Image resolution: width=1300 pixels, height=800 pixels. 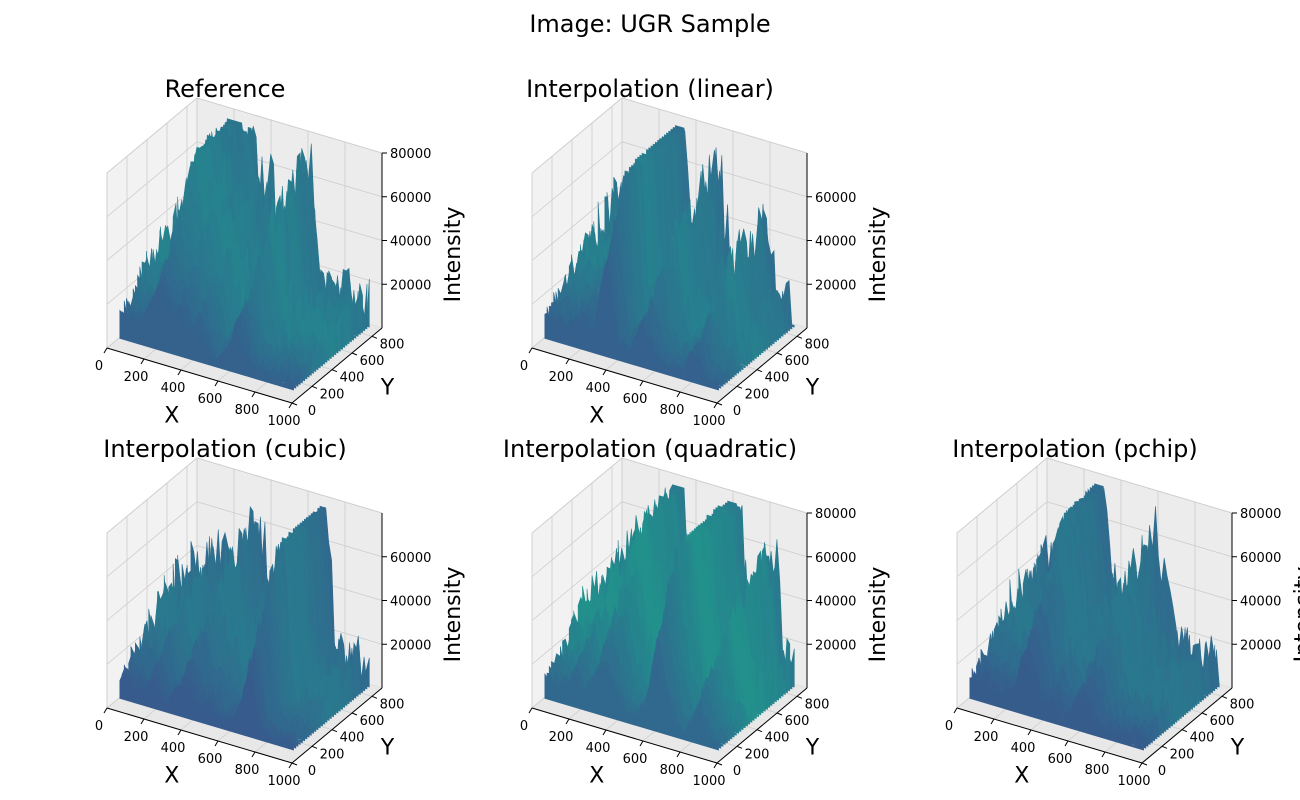 I want to click on chart-title: Interpolation (pchip), so click(x=1075, y=449).